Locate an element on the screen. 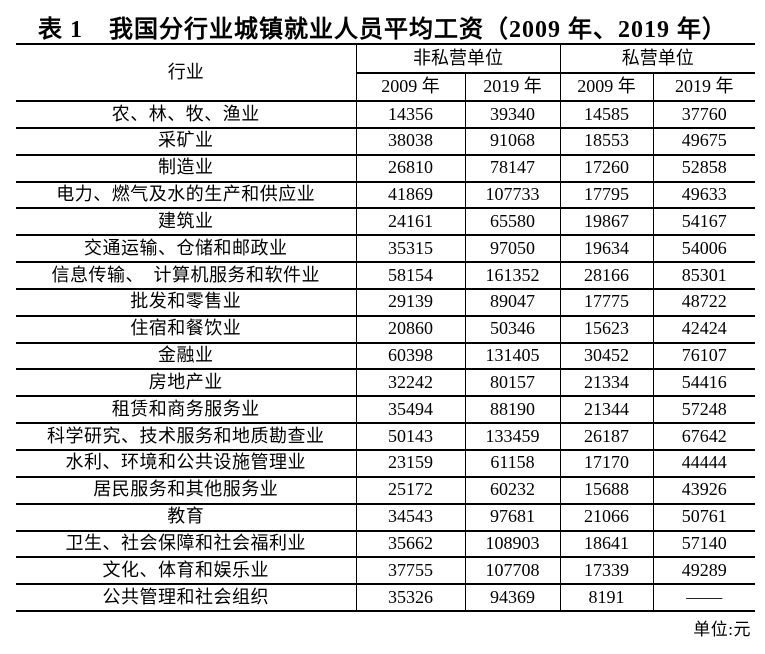 The image size is (765, 654). value-cell: 37760 is located at coordinates (703, 115).